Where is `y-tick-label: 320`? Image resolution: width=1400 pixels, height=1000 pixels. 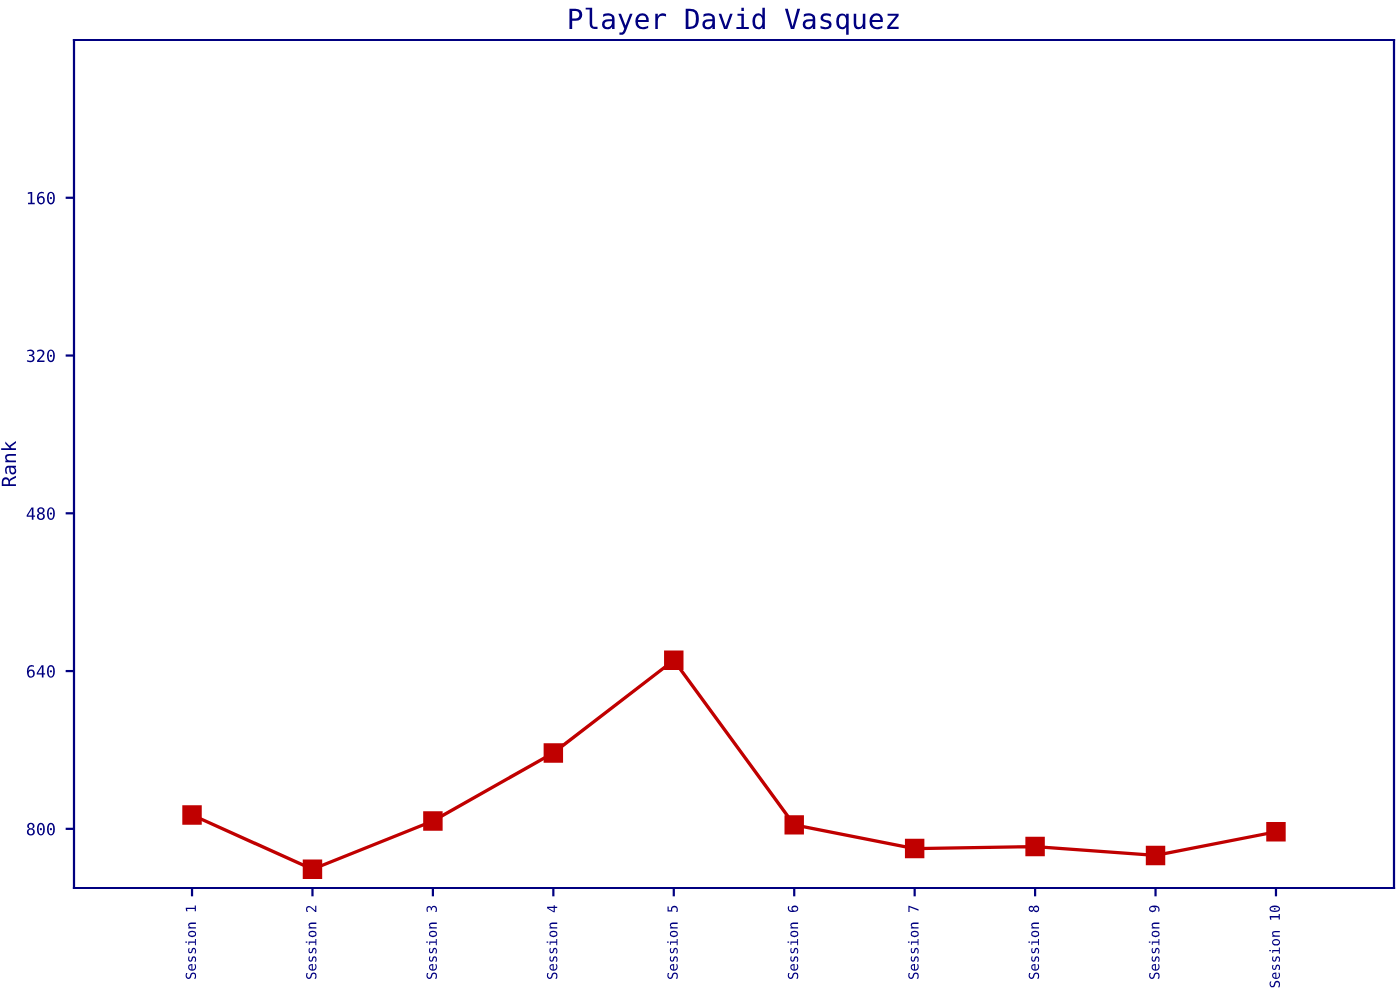 y-tick-label: 320 is located at coordinates (40, 356).